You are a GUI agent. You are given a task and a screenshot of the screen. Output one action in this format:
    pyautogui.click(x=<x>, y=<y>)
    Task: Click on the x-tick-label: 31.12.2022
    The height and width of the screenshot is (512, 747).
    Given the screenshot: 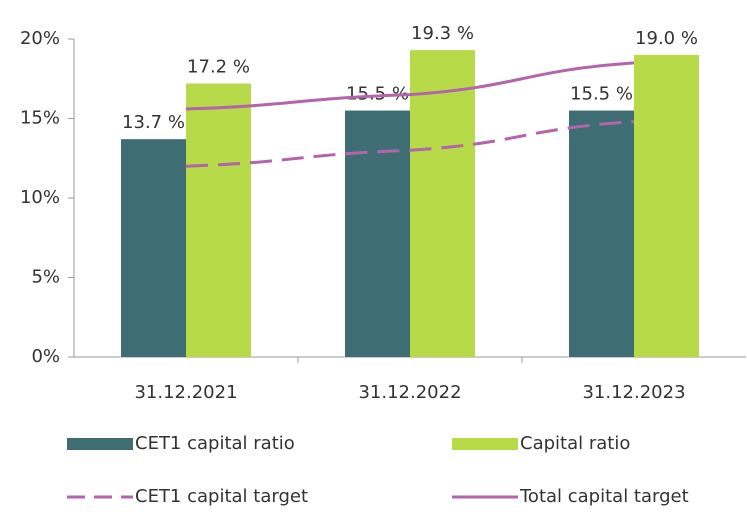 What is the action you would take?
    pyautogui.click(x=409, y=392)
    